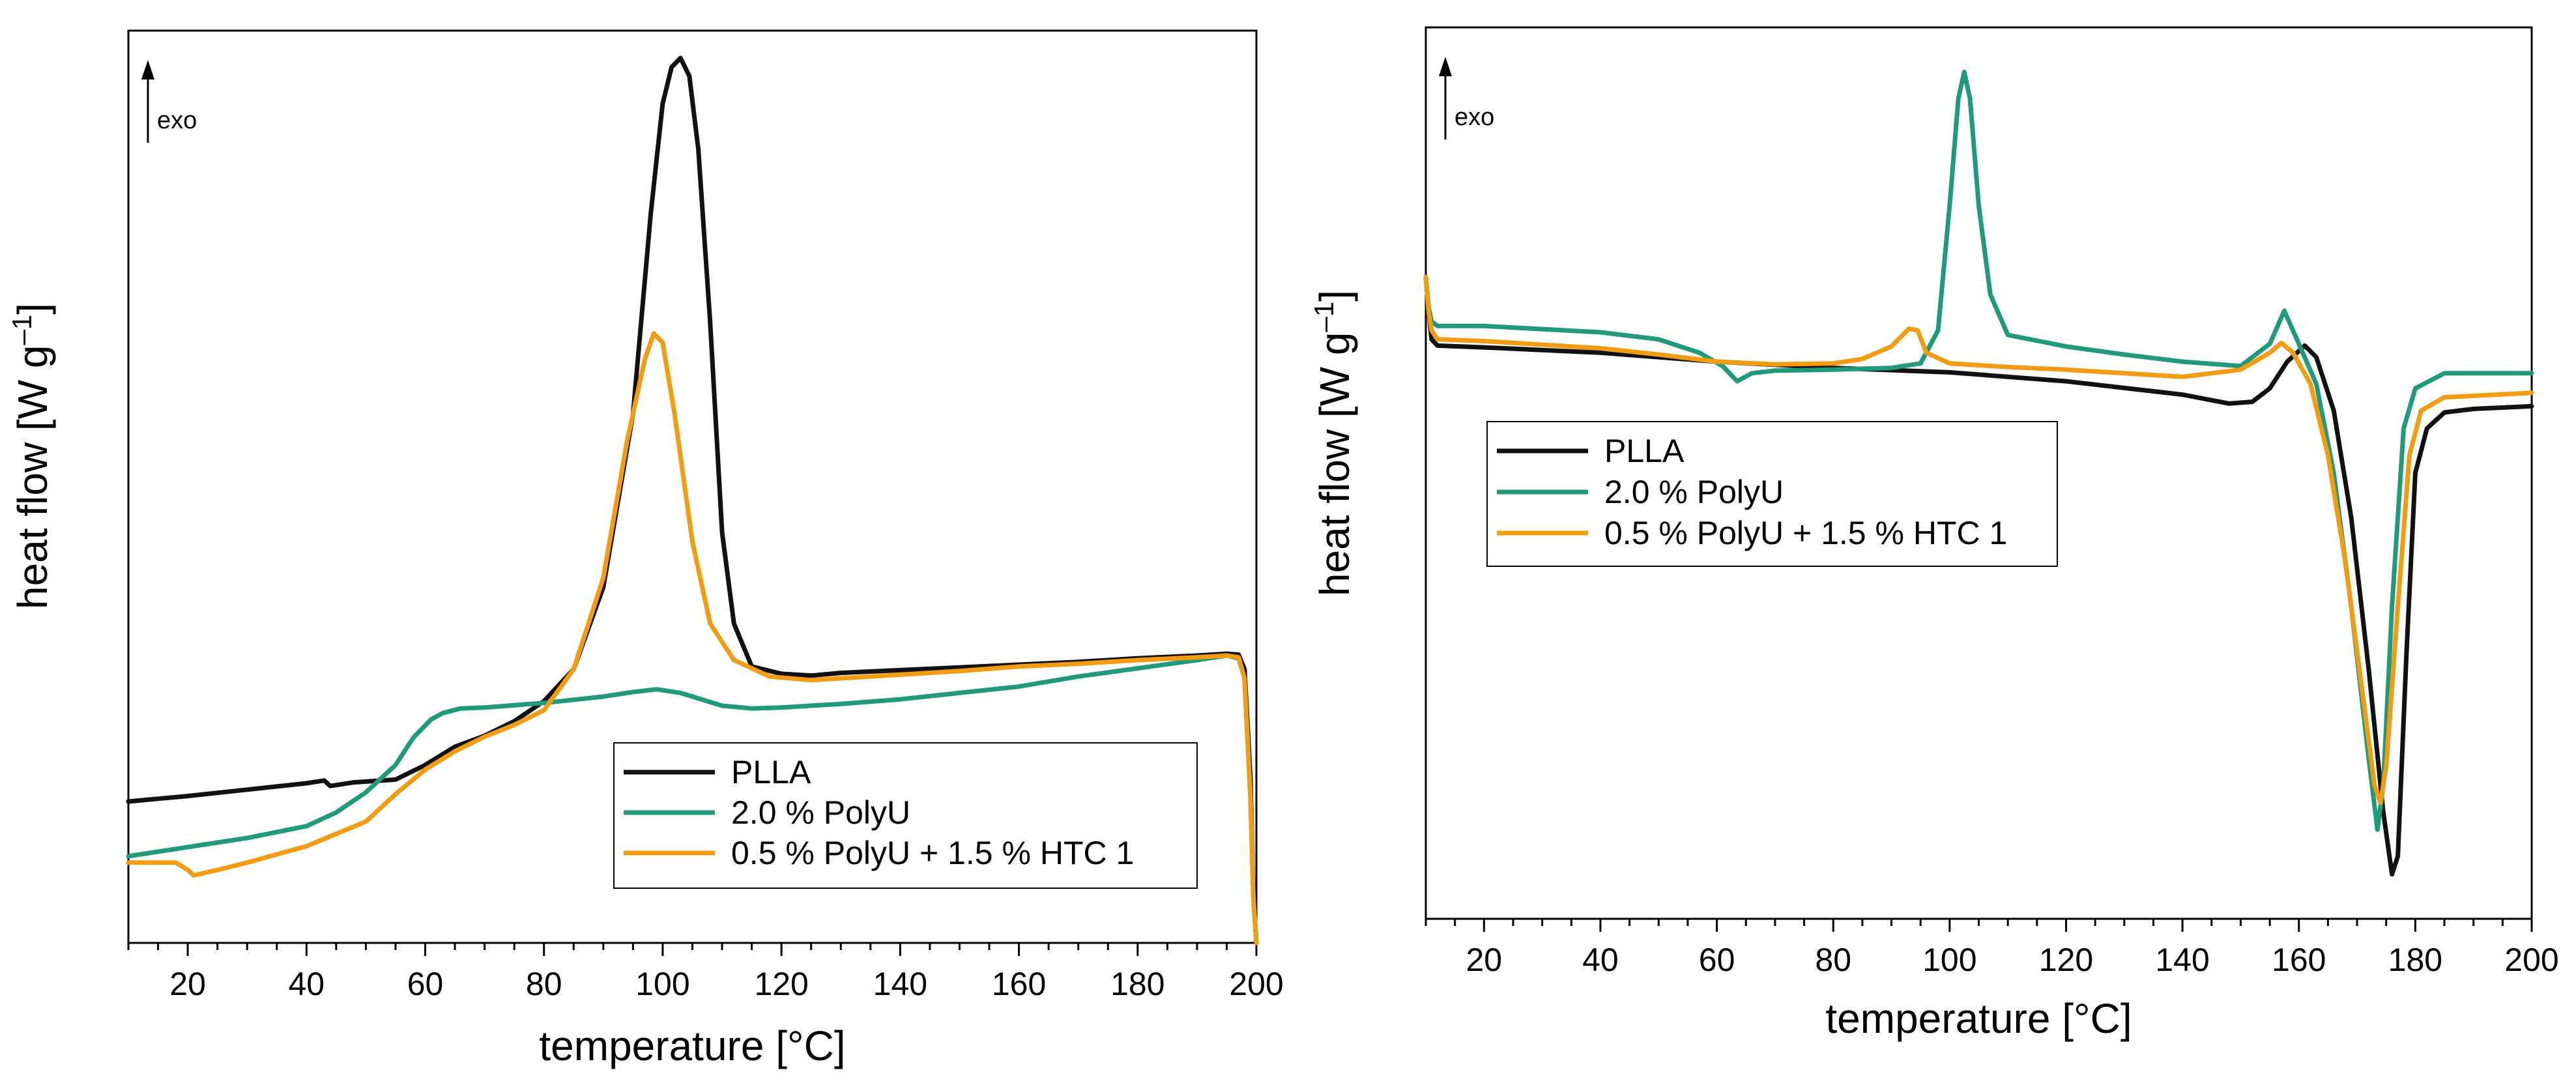  I want to click on legend-box, so click(905, 815).